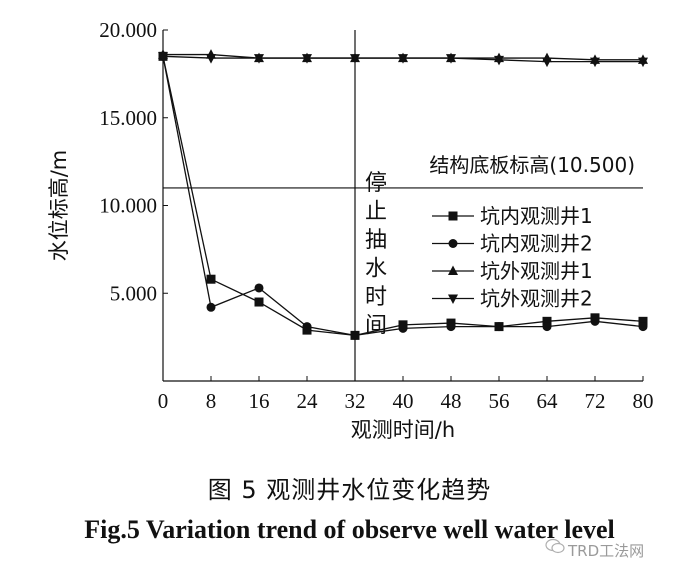 The height and width of the screenshot is (577, 699). What do you see at coordinates (308, 401) in the screenshot?
I see `x-tick-label: 24` at bounding box center [308, 401].